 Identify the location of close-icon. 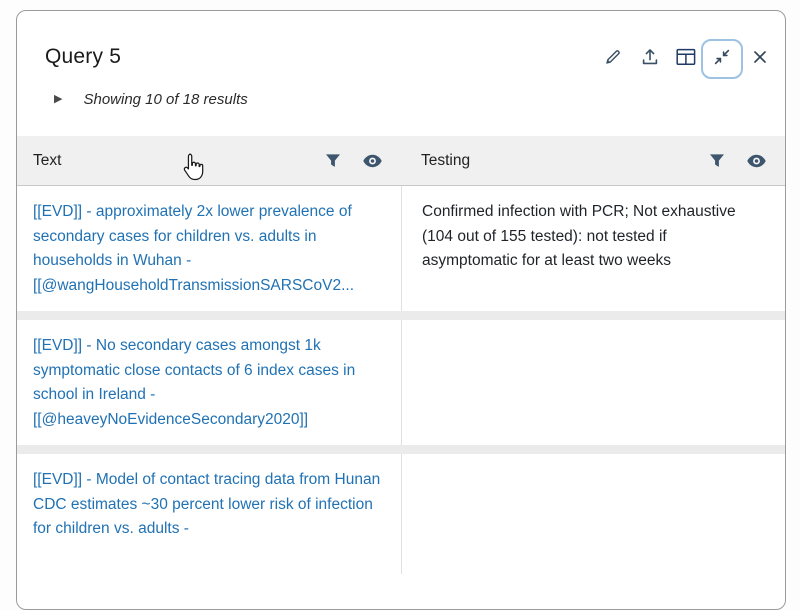
(760, 59).